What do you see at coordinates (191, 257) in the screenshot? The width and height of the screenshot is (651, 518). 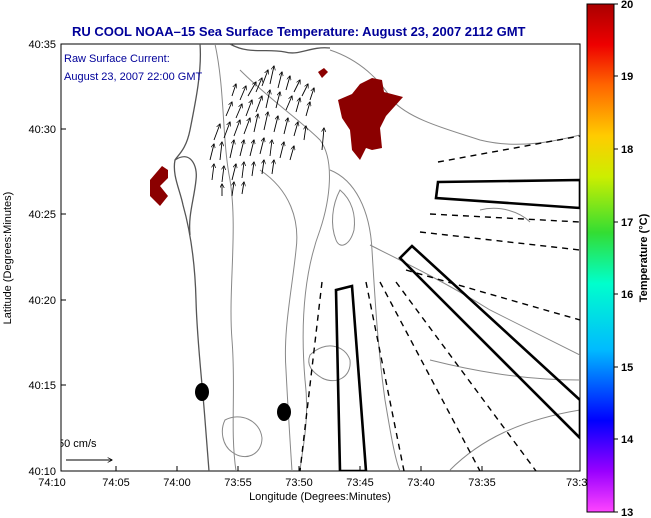 I see `coastline` at bounding box center [191, 257].